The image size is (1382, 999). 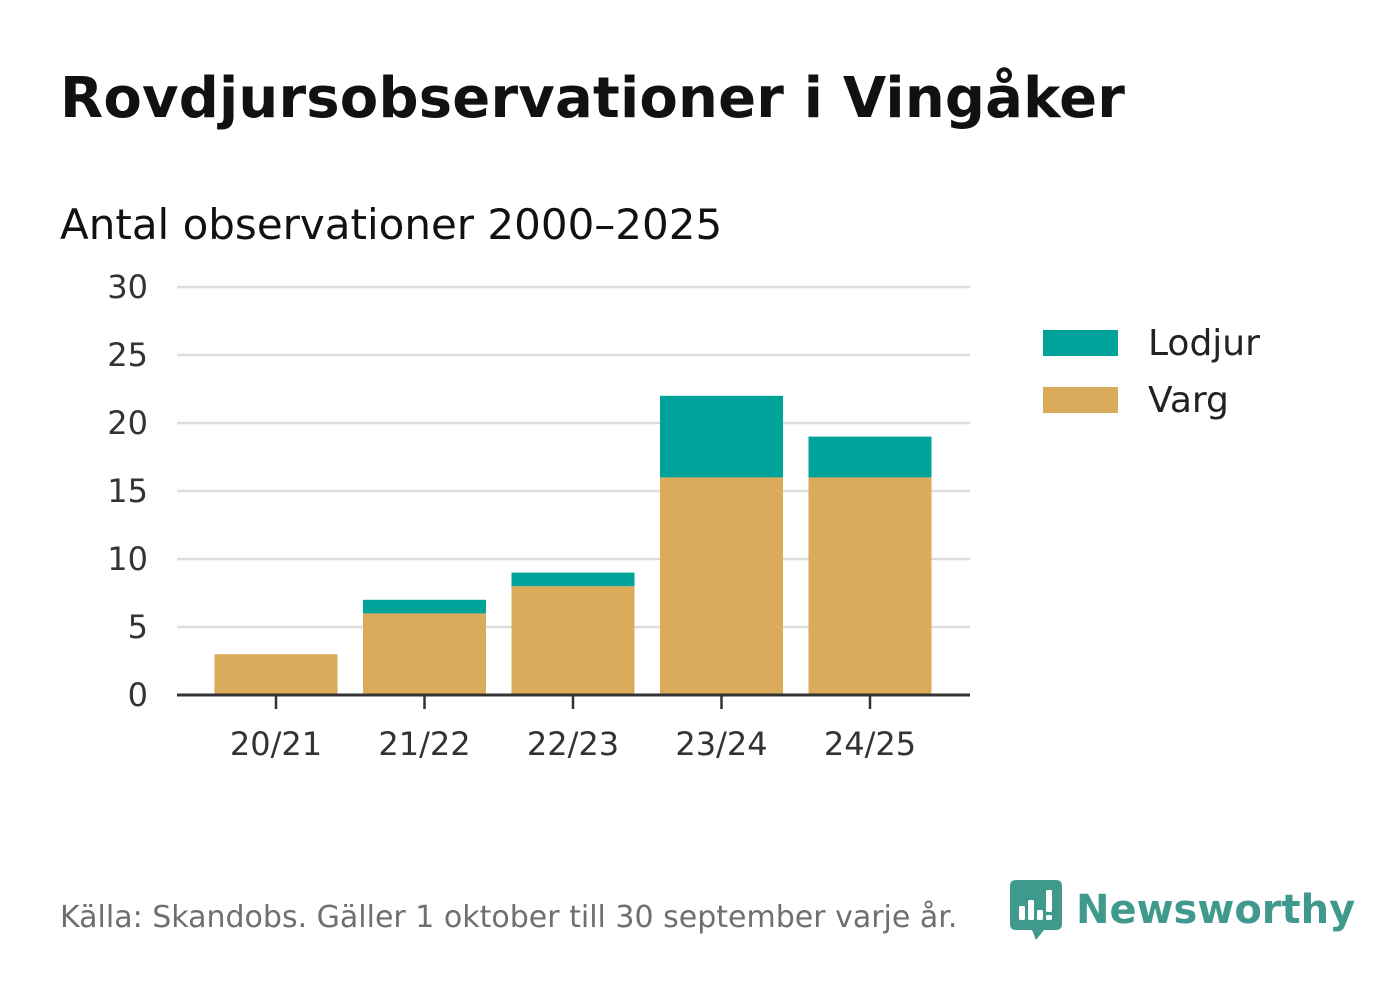 What do you see at coordinates (391, 224) in the screenshot?
I see `chart-subtitle: Antal observationer 2000–2025` at bounding box center [391, 224].